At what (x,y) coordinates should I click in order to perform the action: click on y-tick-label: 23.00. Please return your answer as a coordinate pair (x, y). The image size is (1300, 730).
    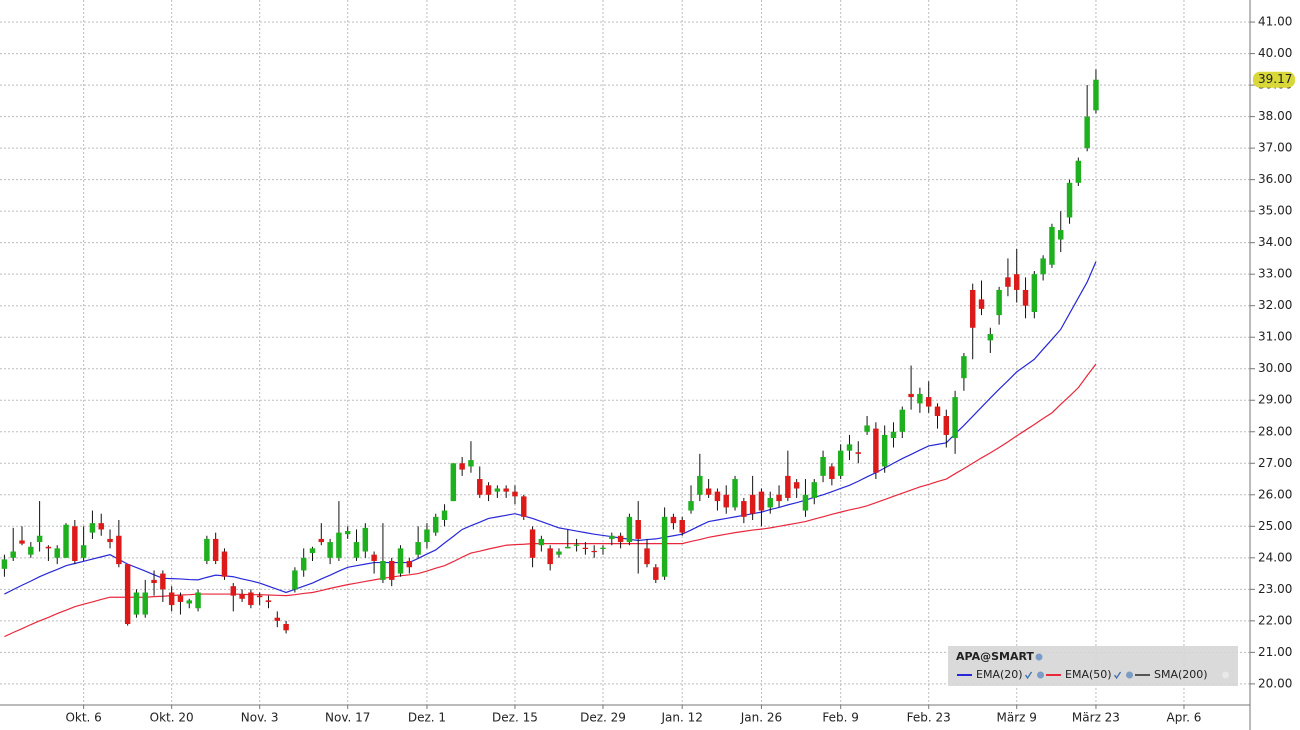
    Looking at the image, I should click on (1275, 589).